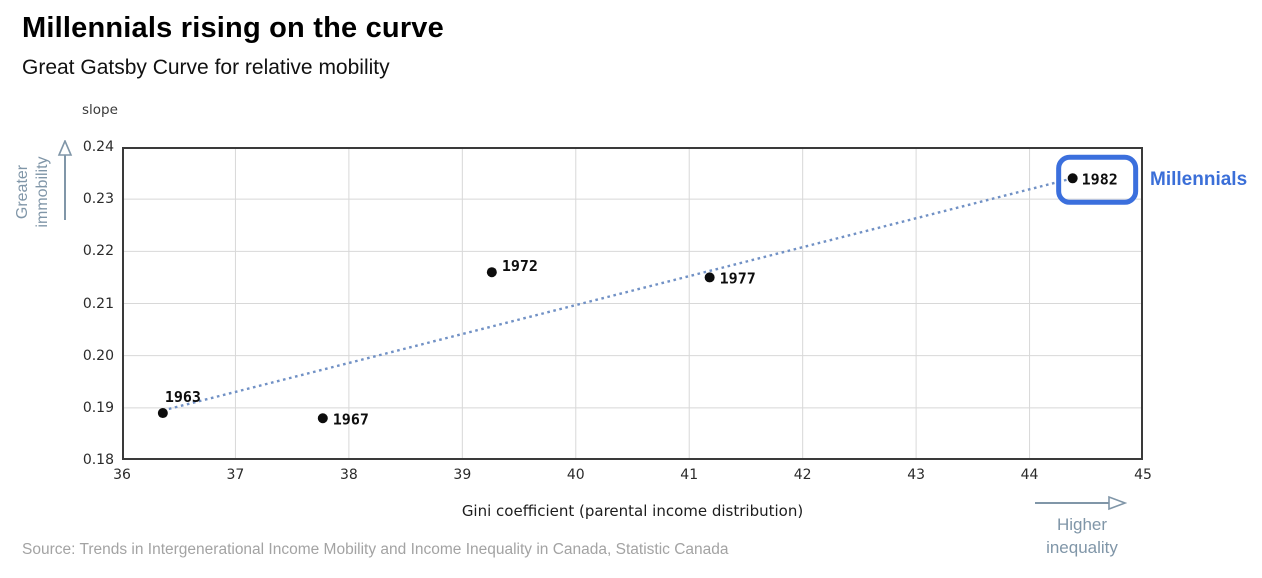 The width and height of the screenshot is (1262, 578). Describe the element at coordinates (122, 475) in the screenshot. I see `x-axis-tick-label: 36` at that location.